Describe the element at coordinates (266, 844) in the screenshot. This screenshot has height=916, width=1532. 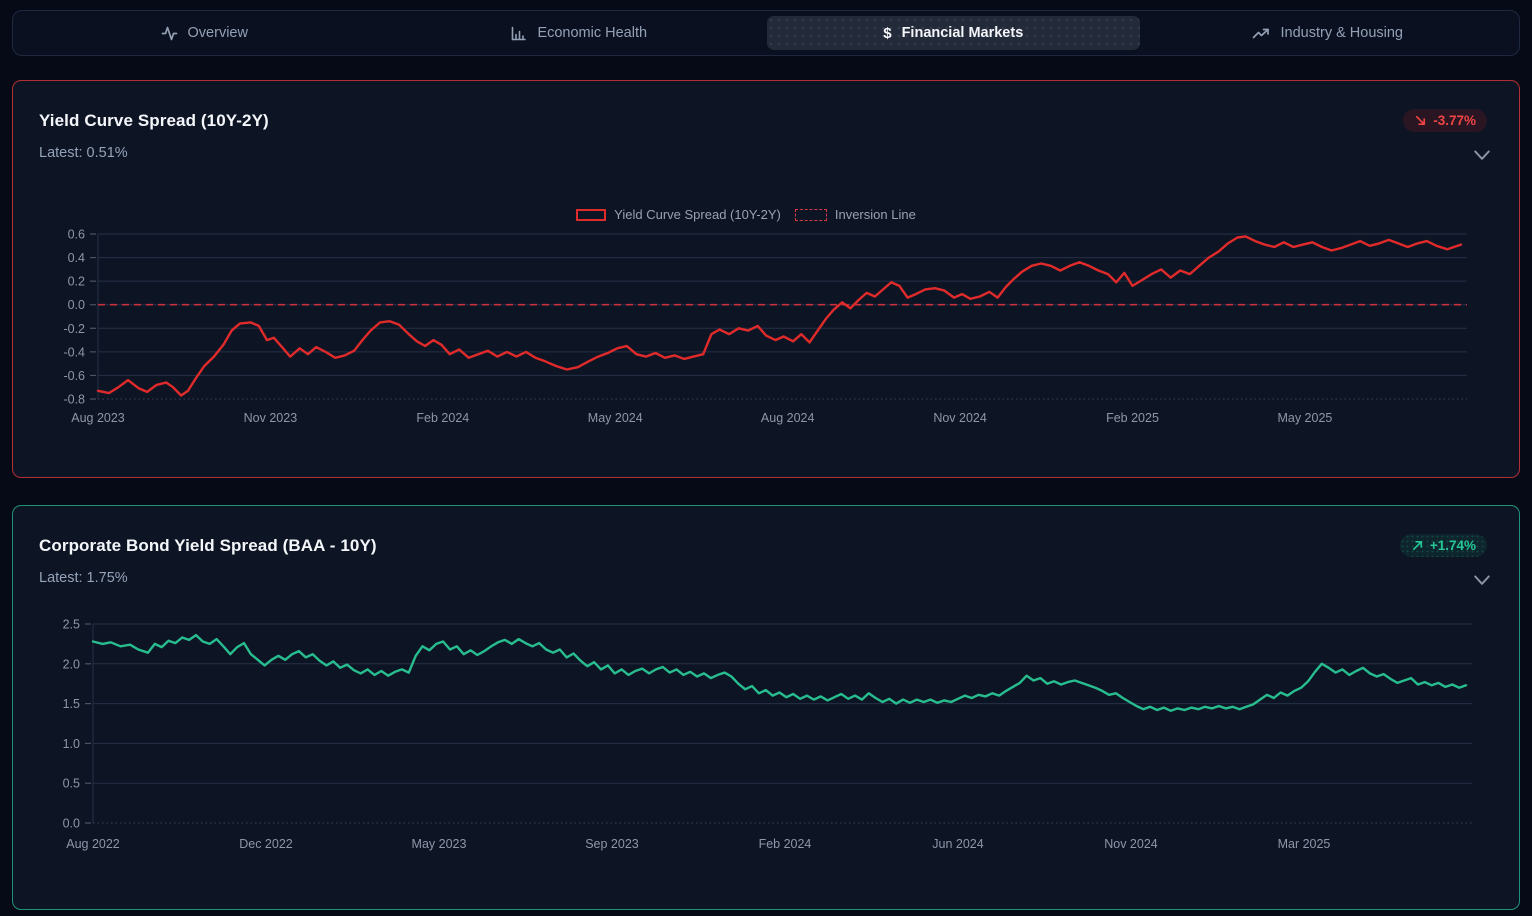
I see `svg-text: Dec 2022` at that location.